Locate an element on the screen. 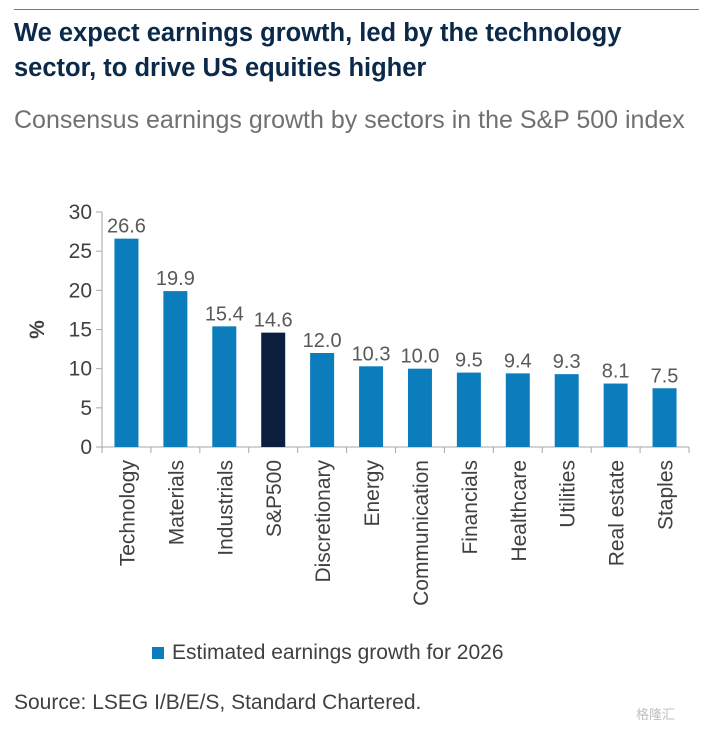 This screenshot has height=735, width=713. bar-healthcare is located at coordinates (517, 410).